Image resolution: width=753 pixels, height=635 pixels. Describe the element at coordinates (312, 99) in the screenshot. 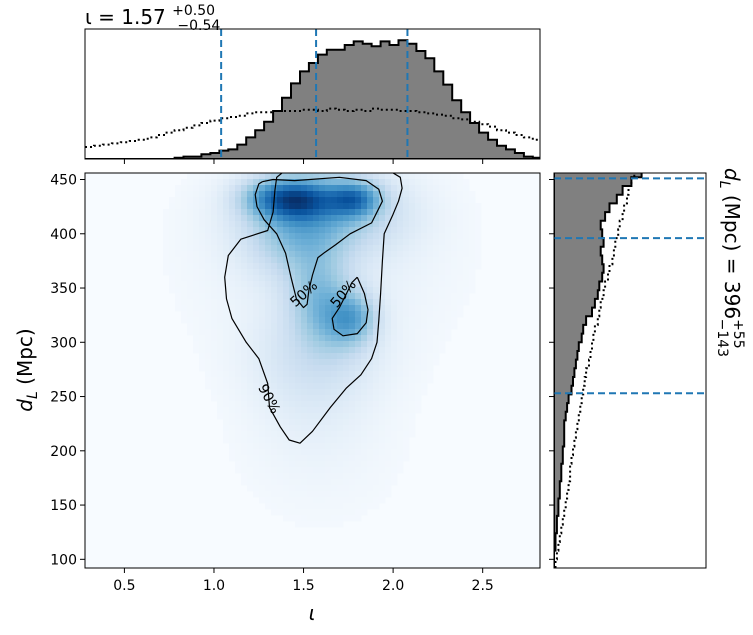

I see `iota-posterior-hist` at that location.